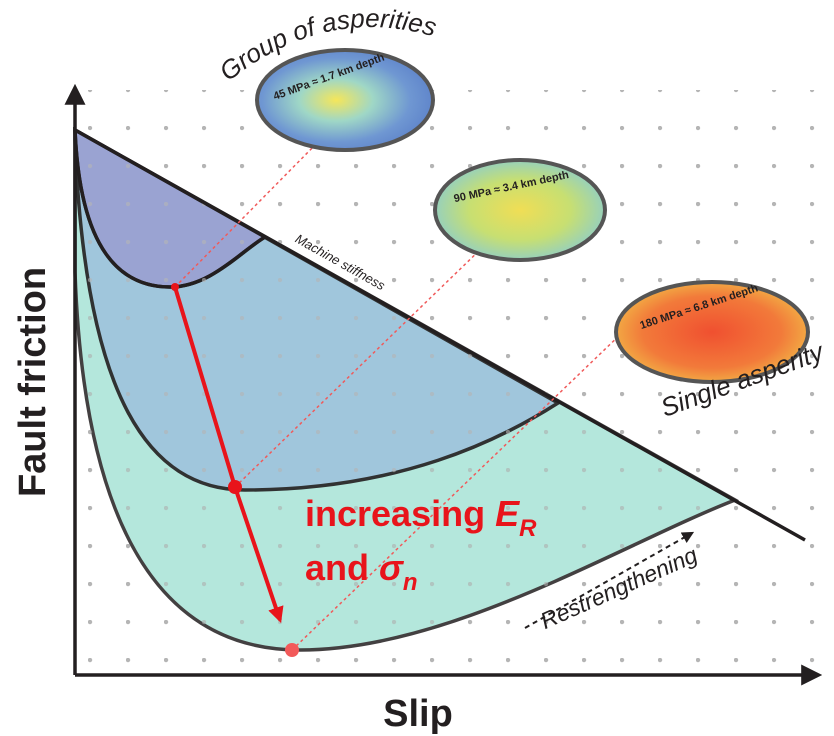 The height and width of the screenshot is (736, 834). What do you see at coordinates (395, 513) in the screenshot?
I see `main-label: increasing` at bounding box center [395, 513].